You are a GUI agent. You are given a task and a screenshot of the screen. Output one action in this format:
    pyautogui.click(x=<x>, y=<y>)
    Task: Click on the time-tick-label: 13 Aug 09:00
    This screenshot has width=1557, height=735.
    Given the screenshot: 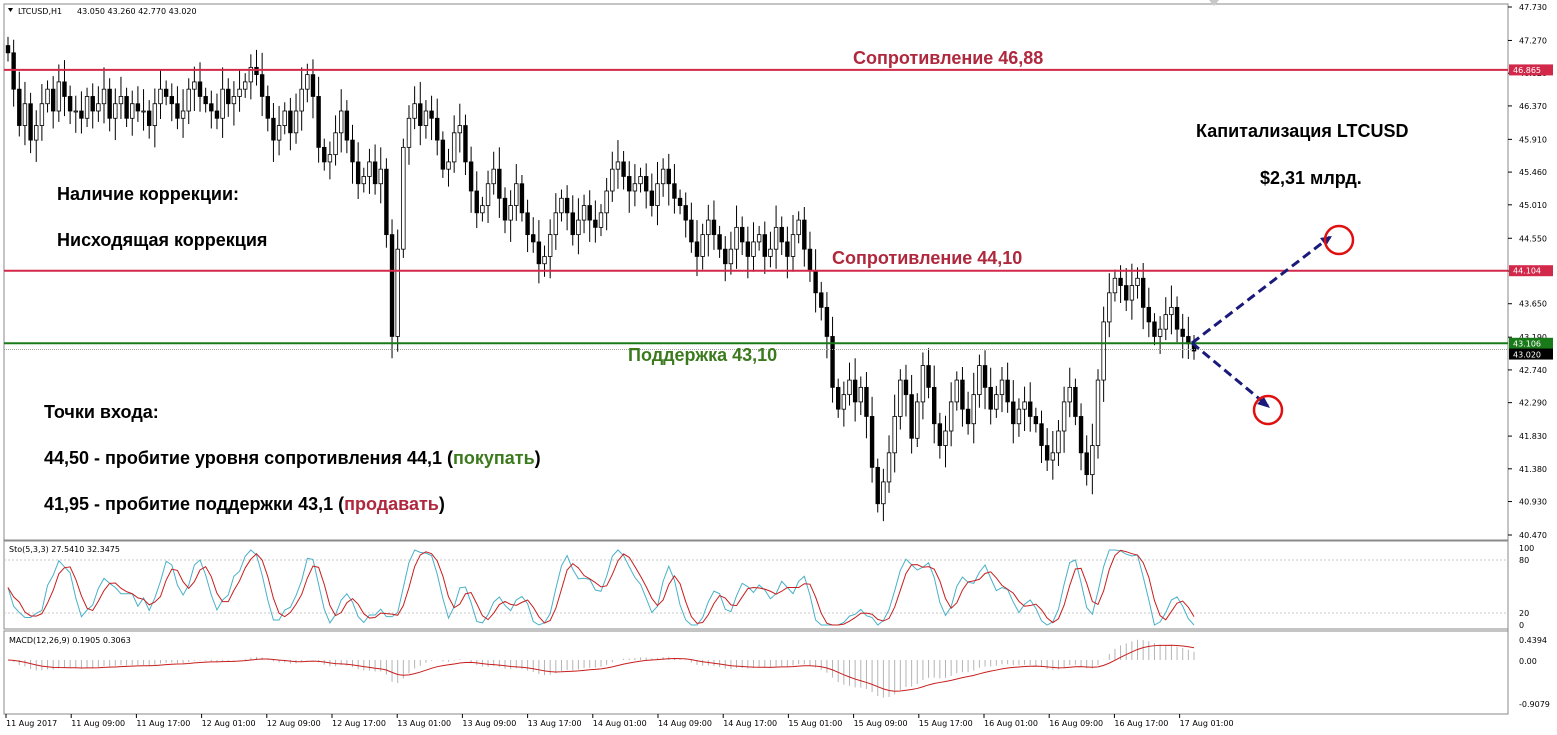 What is the action you would take?
    pyautogui.click(x=489, y=723)
    